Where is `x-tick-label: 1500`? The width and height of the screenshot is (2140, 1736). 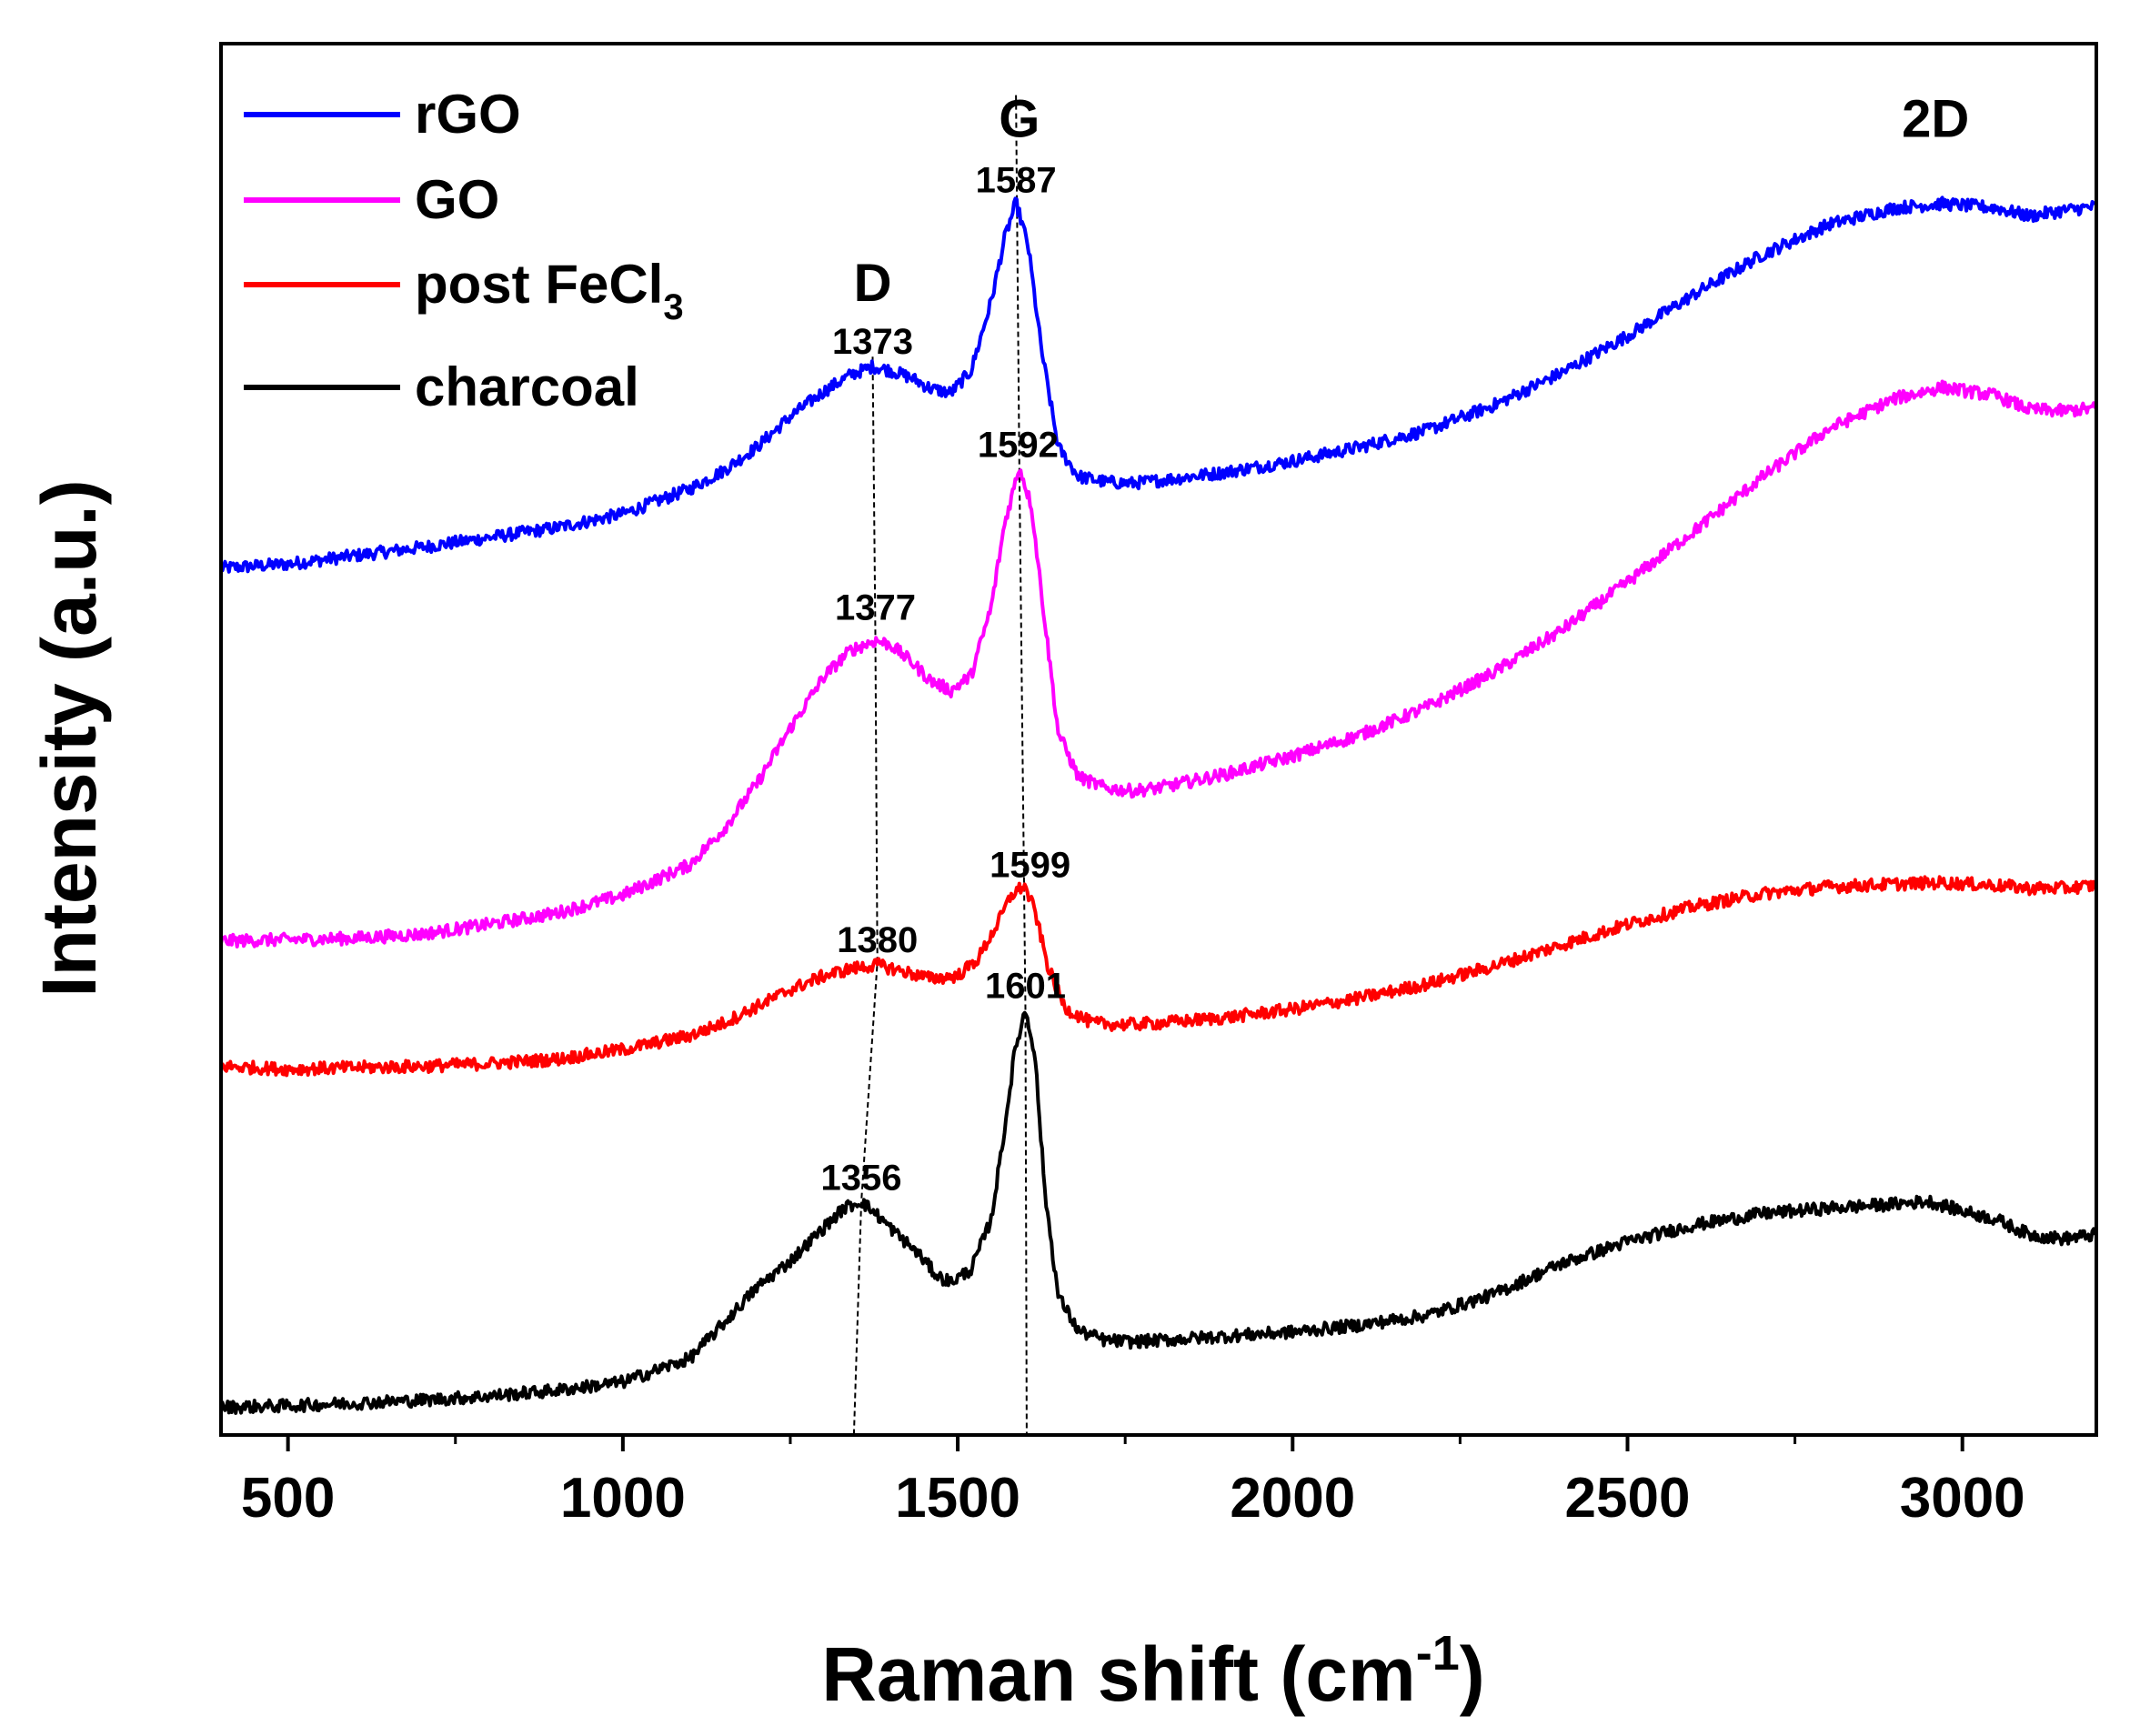 x-tick-label: 1500 is located at coordinates (957, 1498).